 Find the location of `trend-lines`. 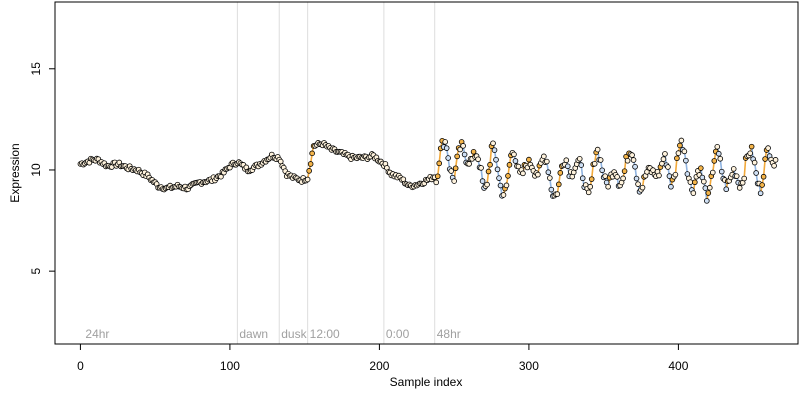

trend-lines is located at coordinates (428, 171).